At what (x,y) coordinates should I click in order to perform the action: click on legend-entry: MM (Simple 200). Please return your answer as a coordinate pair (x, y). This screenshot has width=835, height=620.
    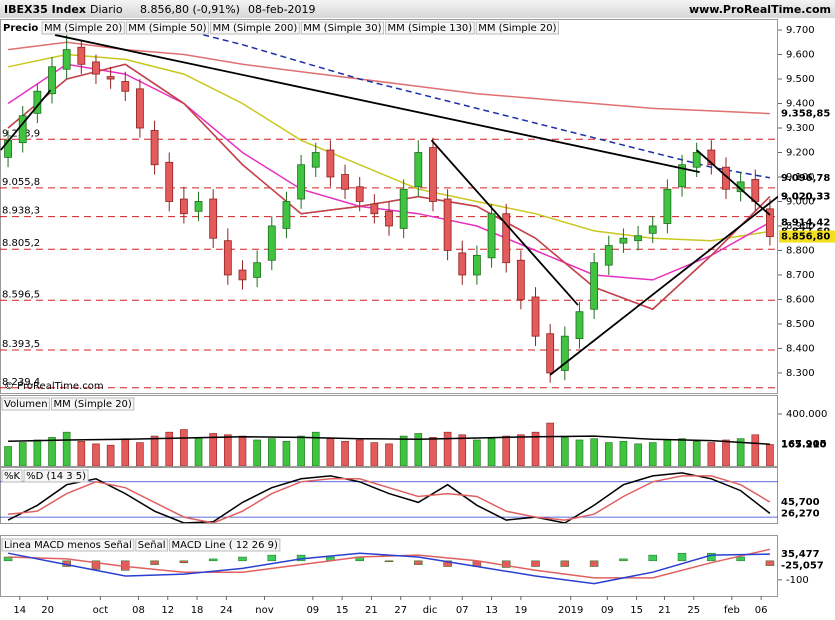
    Looking at the image, I should click on (255, 28).